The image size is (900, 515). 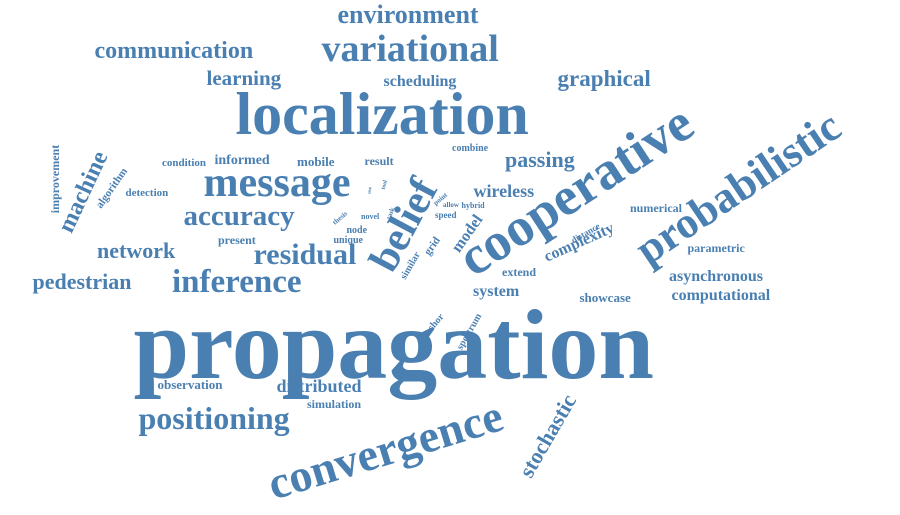 What do you see at coordinates (404, 225) in the screenshot?
I see `word-belief: belief` at bounding box center [404, 225].